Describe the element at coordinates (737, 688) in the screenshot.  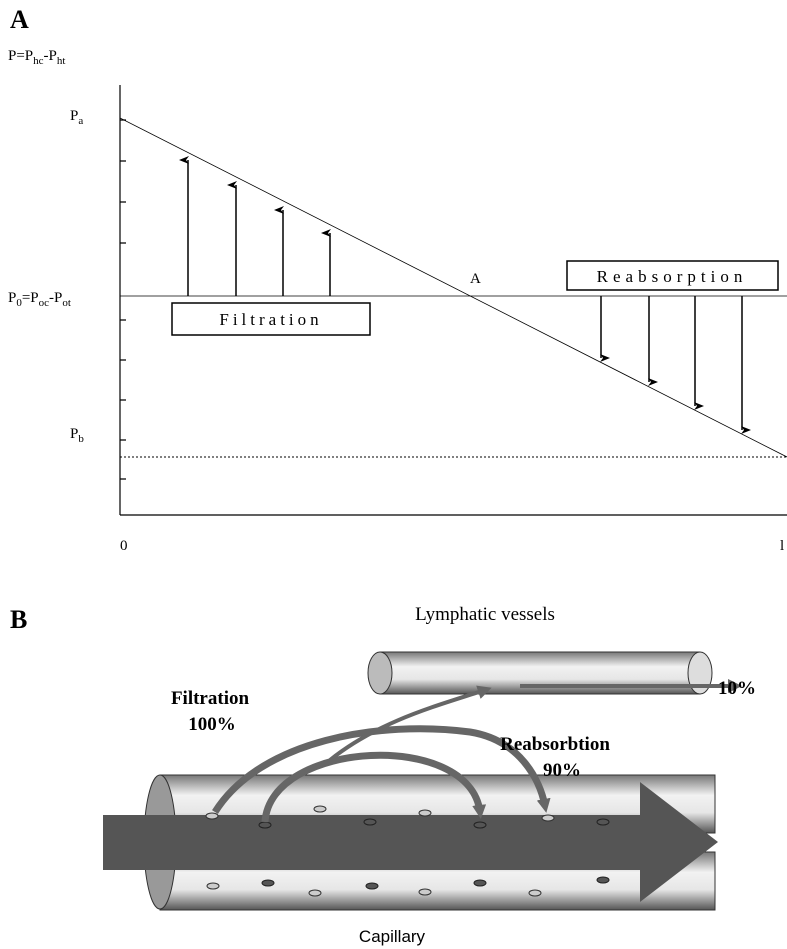
I see `percent-label: 10%` at that location.